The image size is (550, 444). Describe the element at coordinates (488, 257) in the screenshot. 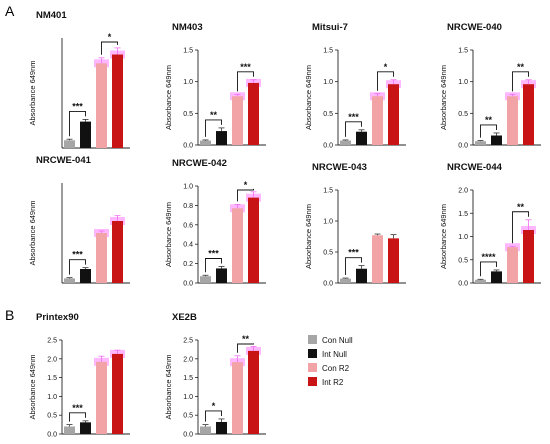

I see `significance-label: ****` at that location.